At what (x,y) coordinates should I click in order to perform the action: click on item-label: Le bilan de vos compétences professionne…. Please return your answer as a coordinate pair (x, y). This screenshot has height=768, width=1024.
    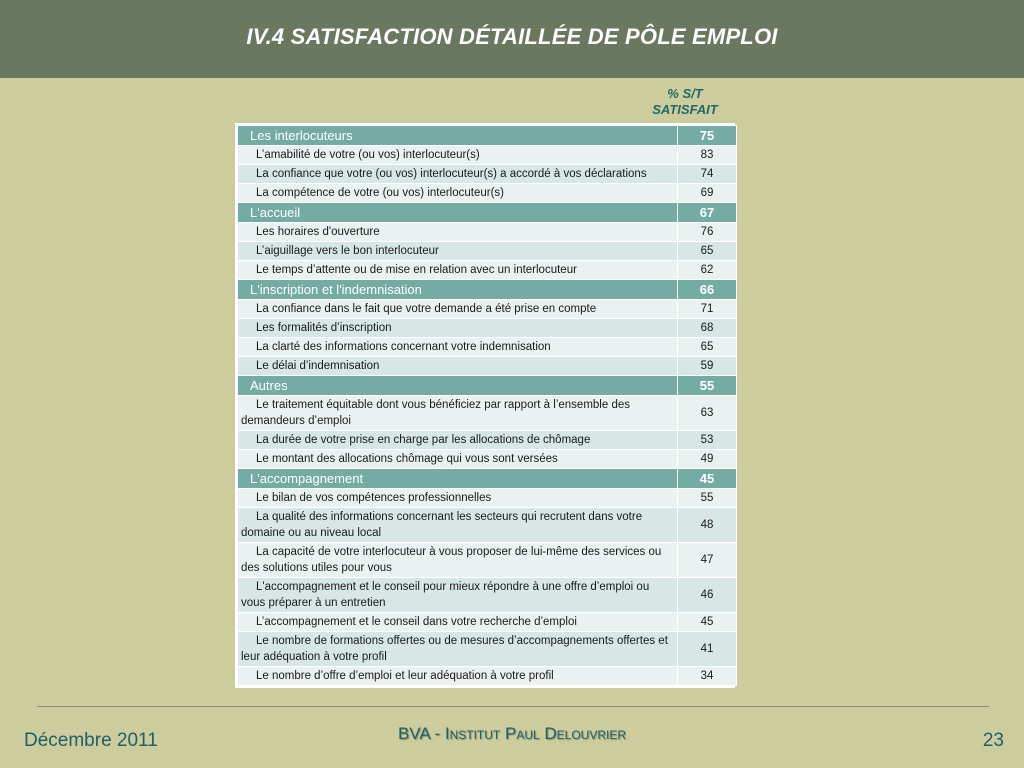
    Looking at the image, I should click on (457, 498).